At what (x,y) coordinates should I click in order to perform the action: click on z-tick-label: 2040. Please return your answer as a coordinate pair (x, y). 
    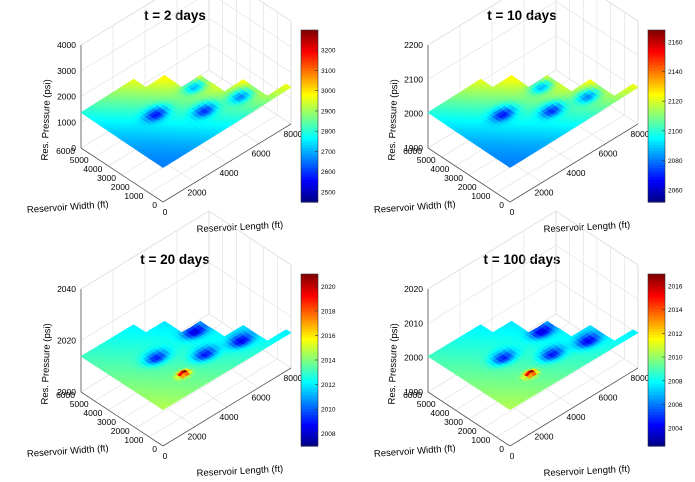
    Looking at the image, I should click on (66, 289).